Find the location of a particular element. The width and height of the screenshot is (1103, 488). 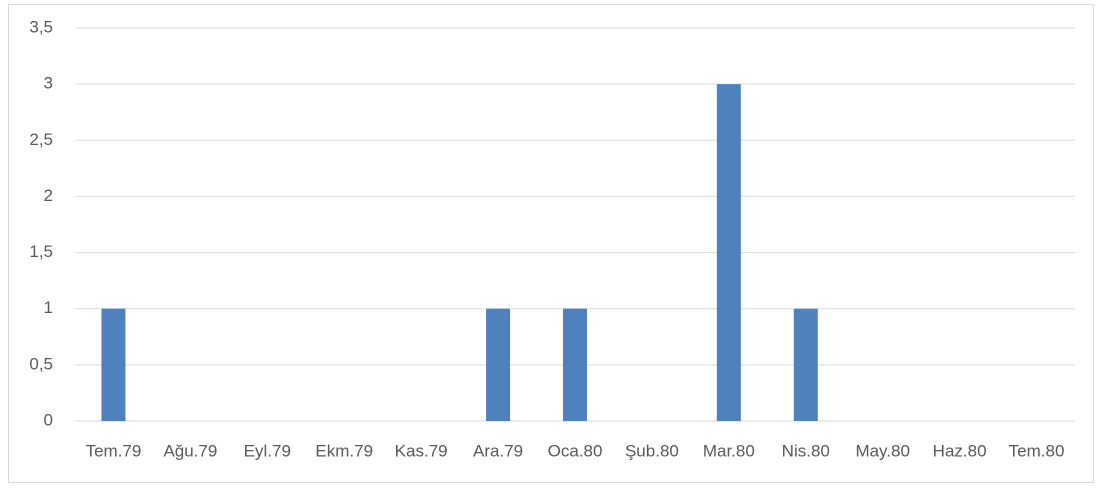

x-tick-label: Nis.80 is located at coordinates (806, 450).